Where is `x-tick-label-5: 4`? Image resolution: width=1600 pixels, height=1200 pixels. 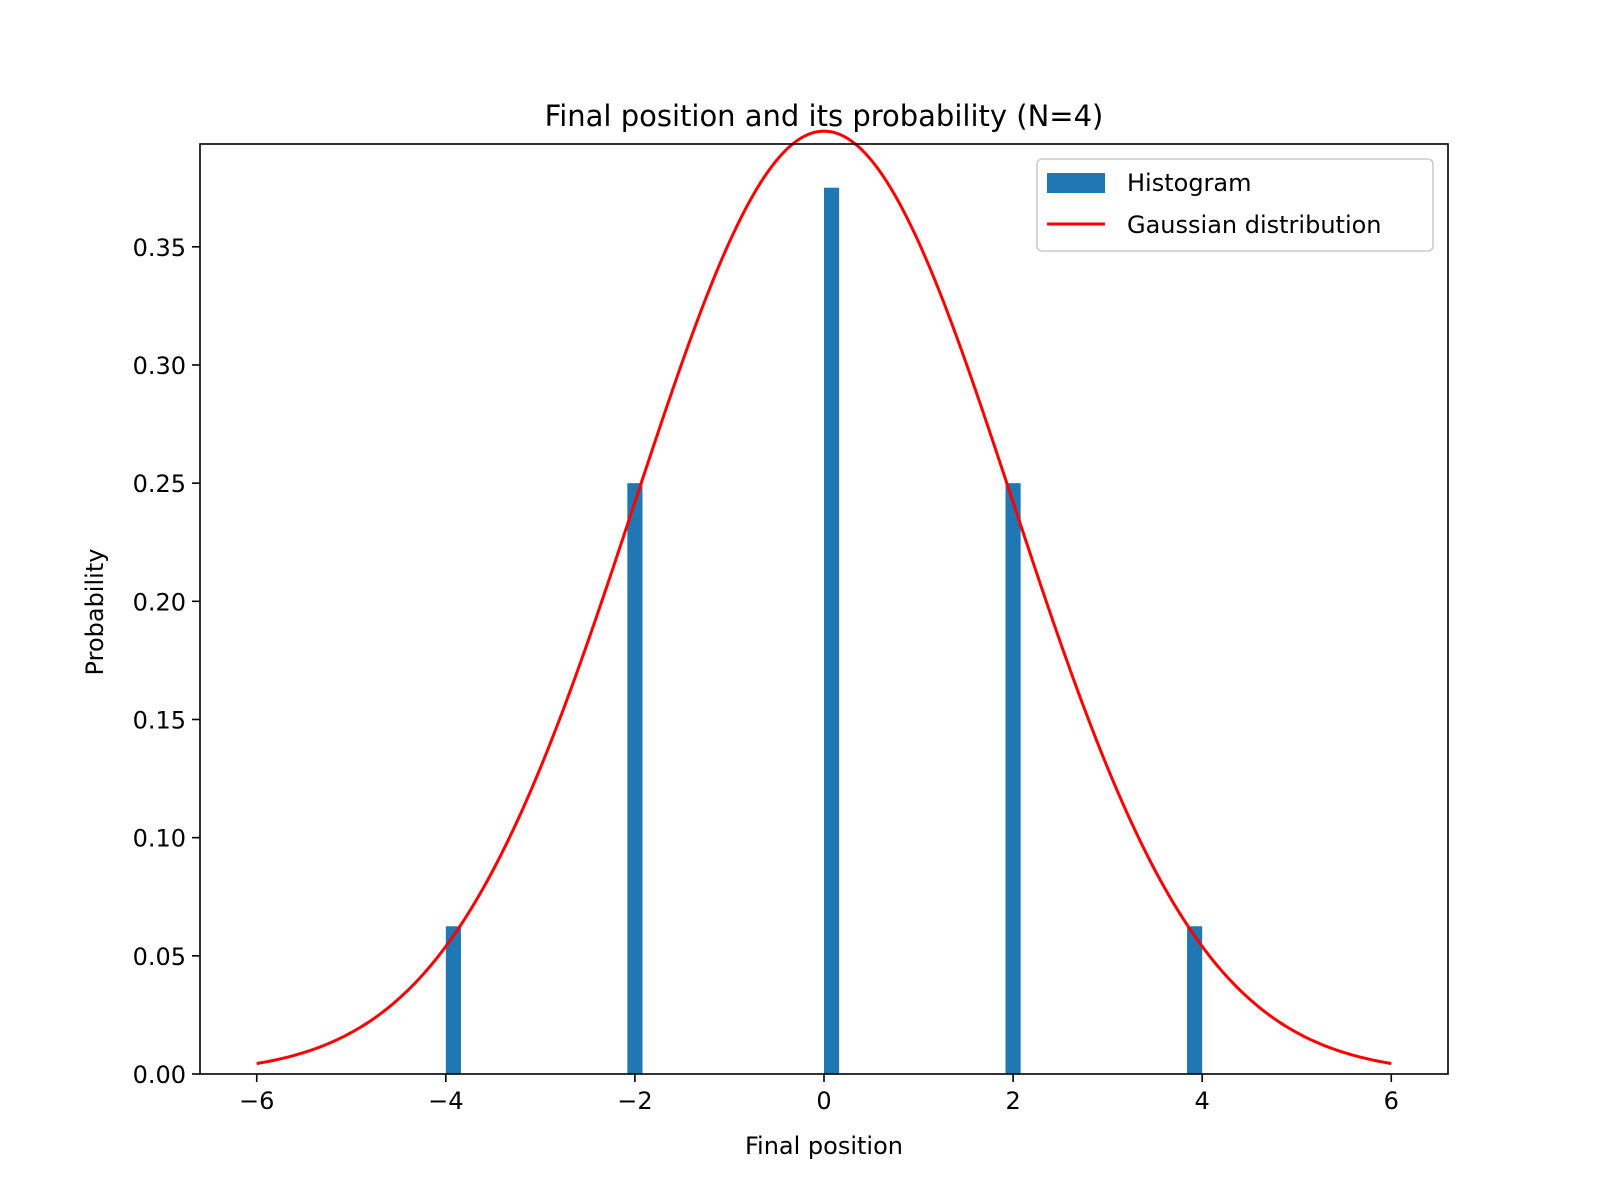 x-tick-label-5: 4 is located at coordinates (1202, 1101).